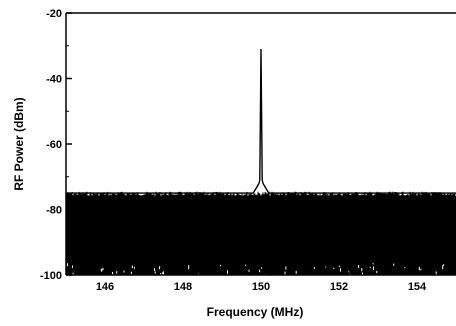  I want to click on x-tick-label: 146, so click(105, 287).